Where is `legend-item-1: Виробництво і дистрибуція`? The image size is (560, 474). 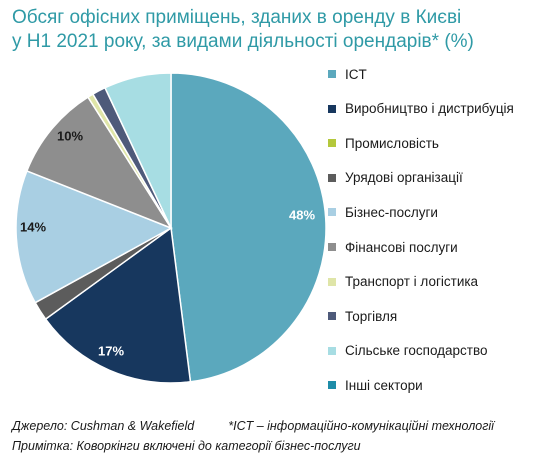
legend-item-1: Виробництво і дистрибуція is located at coordinates (421, 109).